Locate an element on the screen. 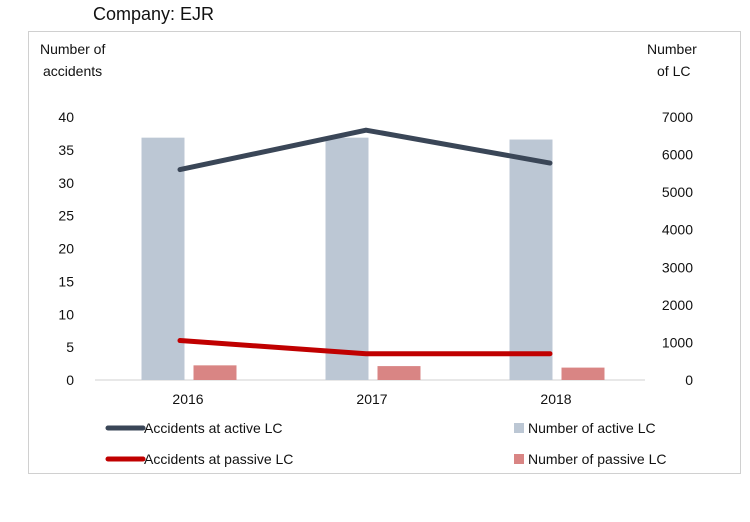 The height and width of the screenshot is (522, 750). bar-passive-lc-2016 is located at coordinates (215, 372).